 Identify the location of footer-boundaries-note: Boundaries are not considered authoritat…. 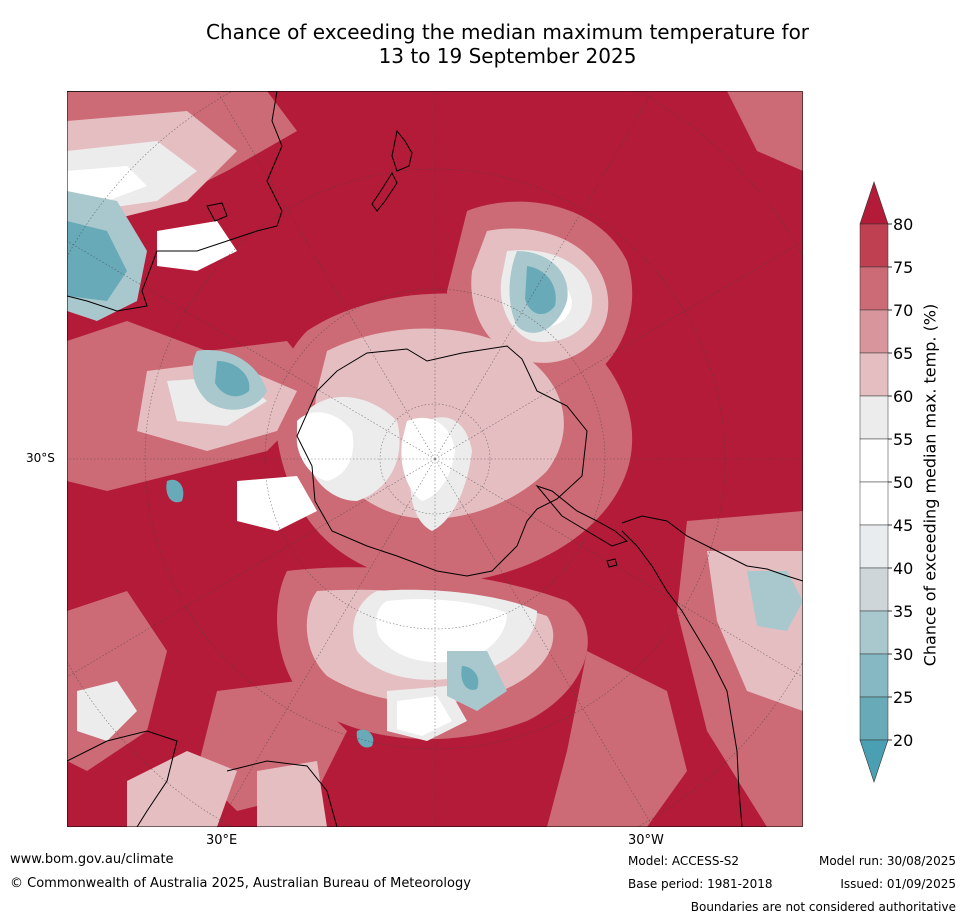
(823, 907).